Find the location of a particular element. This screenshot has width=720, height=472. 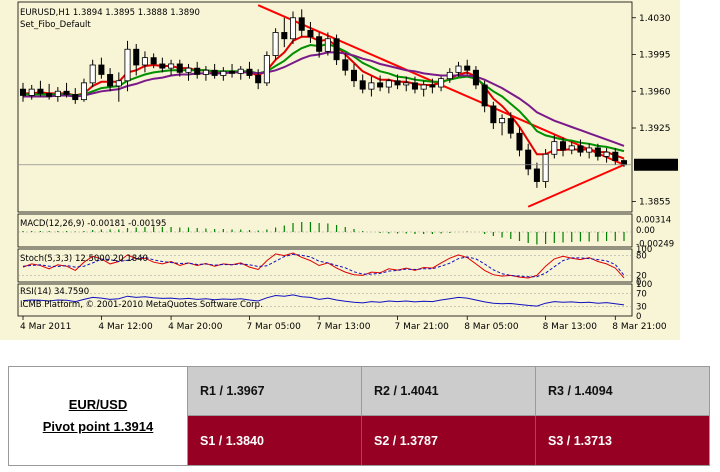

panel-frame-rsi is located at coordinates (325, 300).